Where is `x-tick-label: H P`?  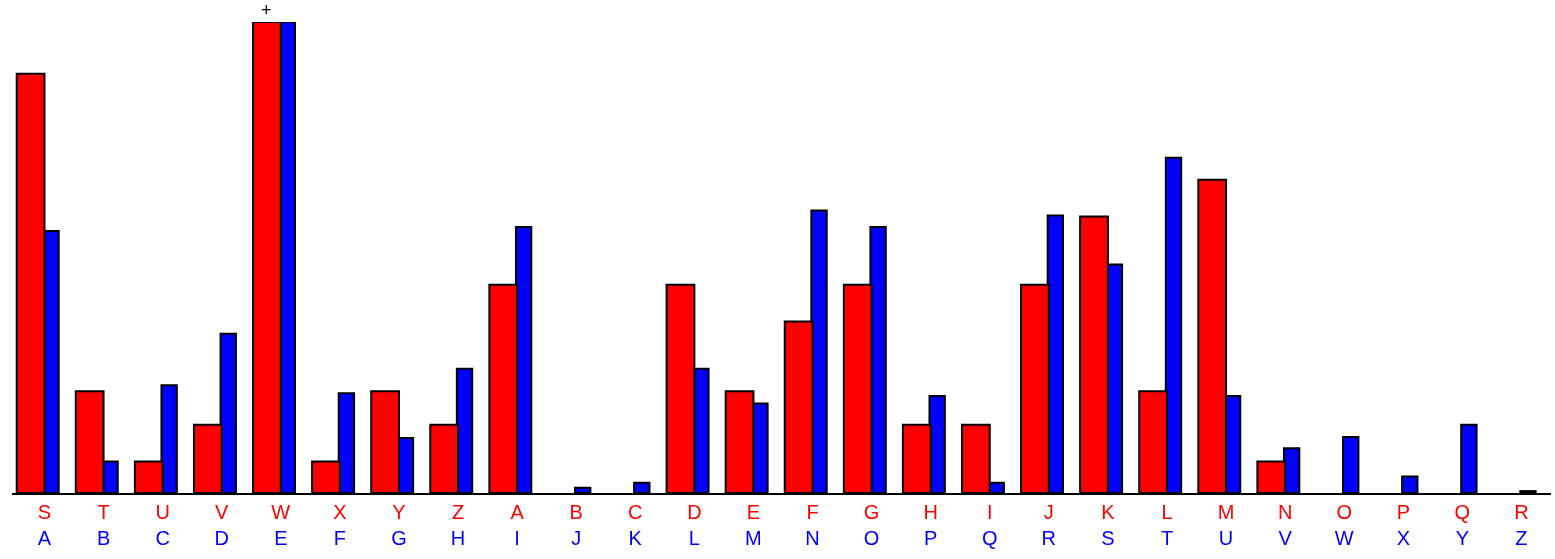
x-tick-label: H P is located at coordinates (930, 525).